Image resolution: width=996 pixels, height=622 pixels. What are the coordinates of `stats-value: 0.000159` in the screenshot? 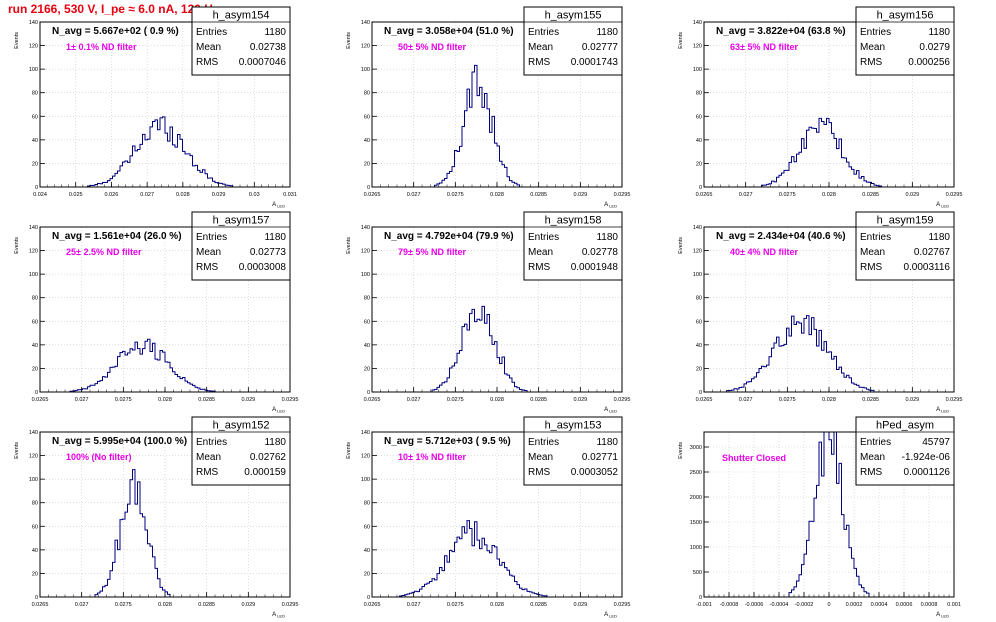 It's located at (265, 472).